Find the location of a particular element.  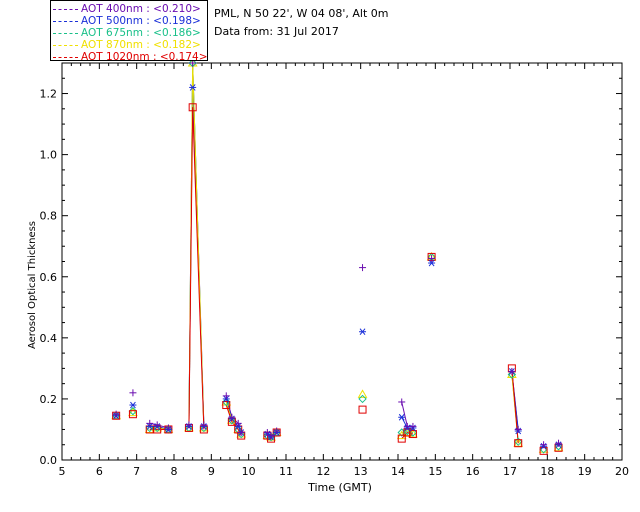

x-tick-label: 6 is located at coordinates (99, 471).